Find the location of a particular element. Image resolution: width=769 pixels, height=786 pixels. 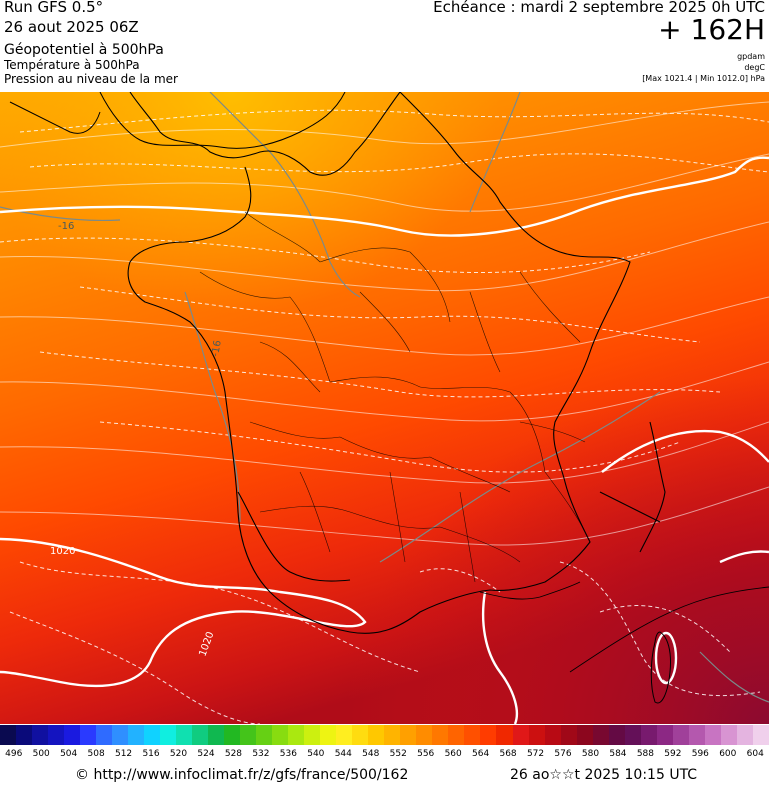

scale-label: 516 is located at coordinates (151, 754).